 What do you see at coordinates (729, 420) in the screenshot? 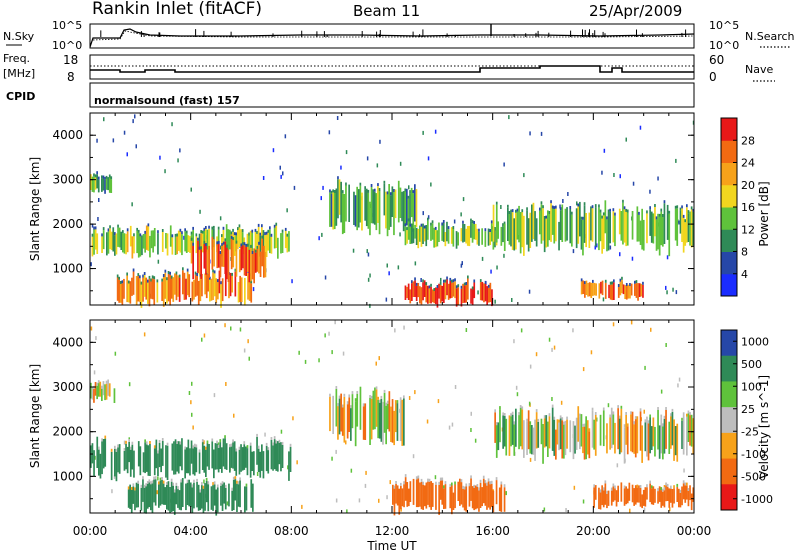
I see `velocity-colorbar-swatch` at bounding box center [729, 420].